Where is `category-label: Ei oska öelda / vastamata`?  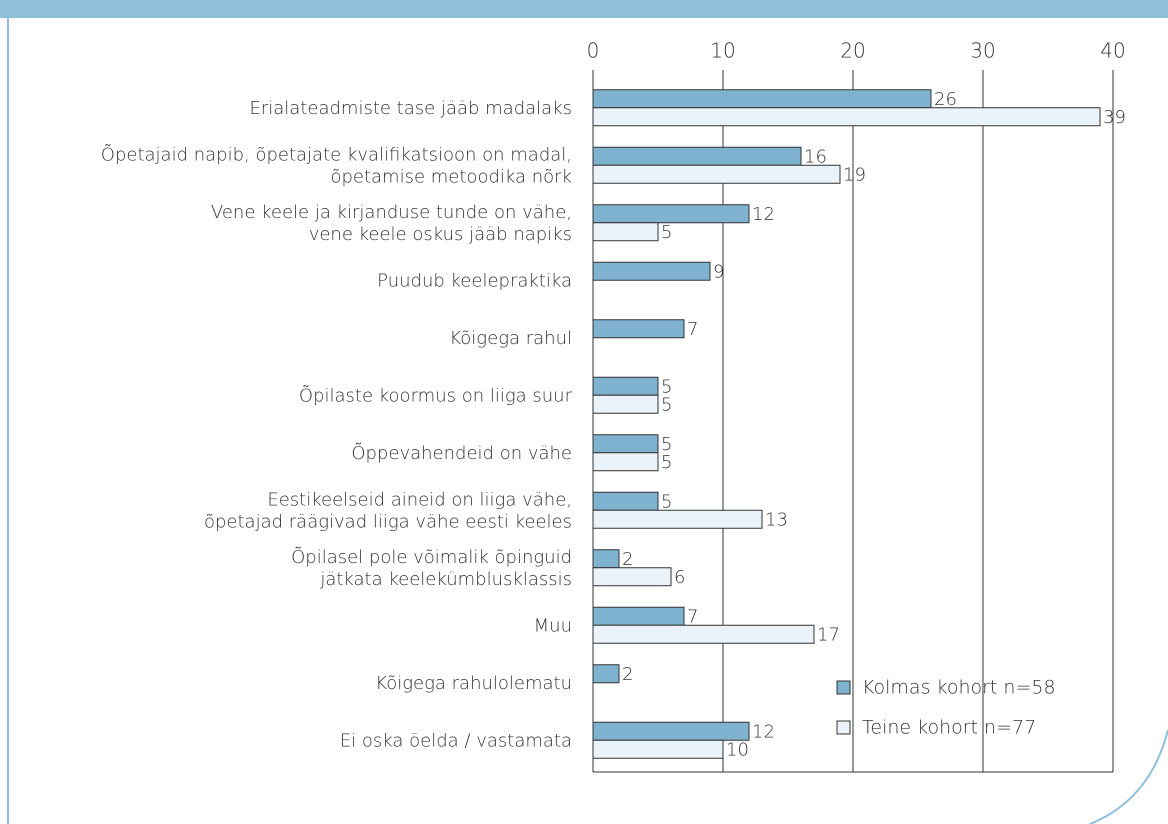
category-label: Ei oska öelda / vastamata is located at coordinates (456, 740).